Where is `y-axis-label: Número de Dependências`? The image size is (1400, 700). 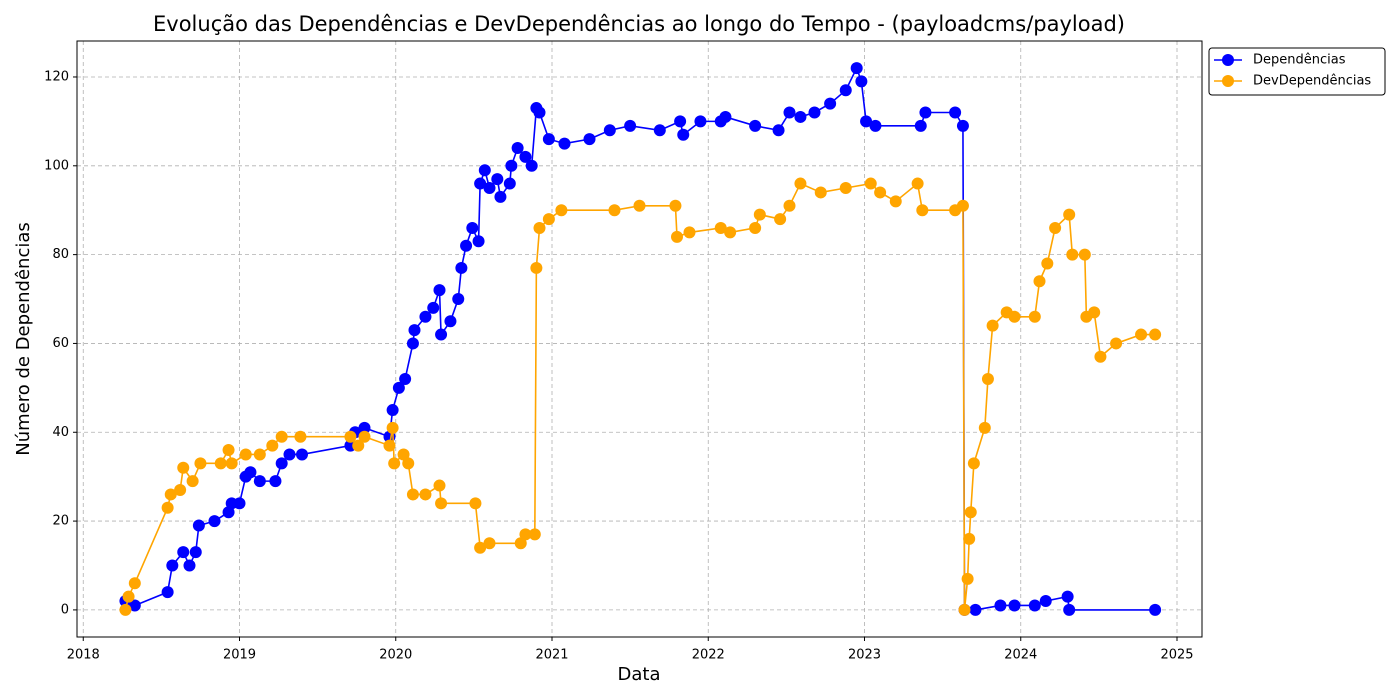
y-axis-label: Número de Dependências is located at coordinates (23, 339).